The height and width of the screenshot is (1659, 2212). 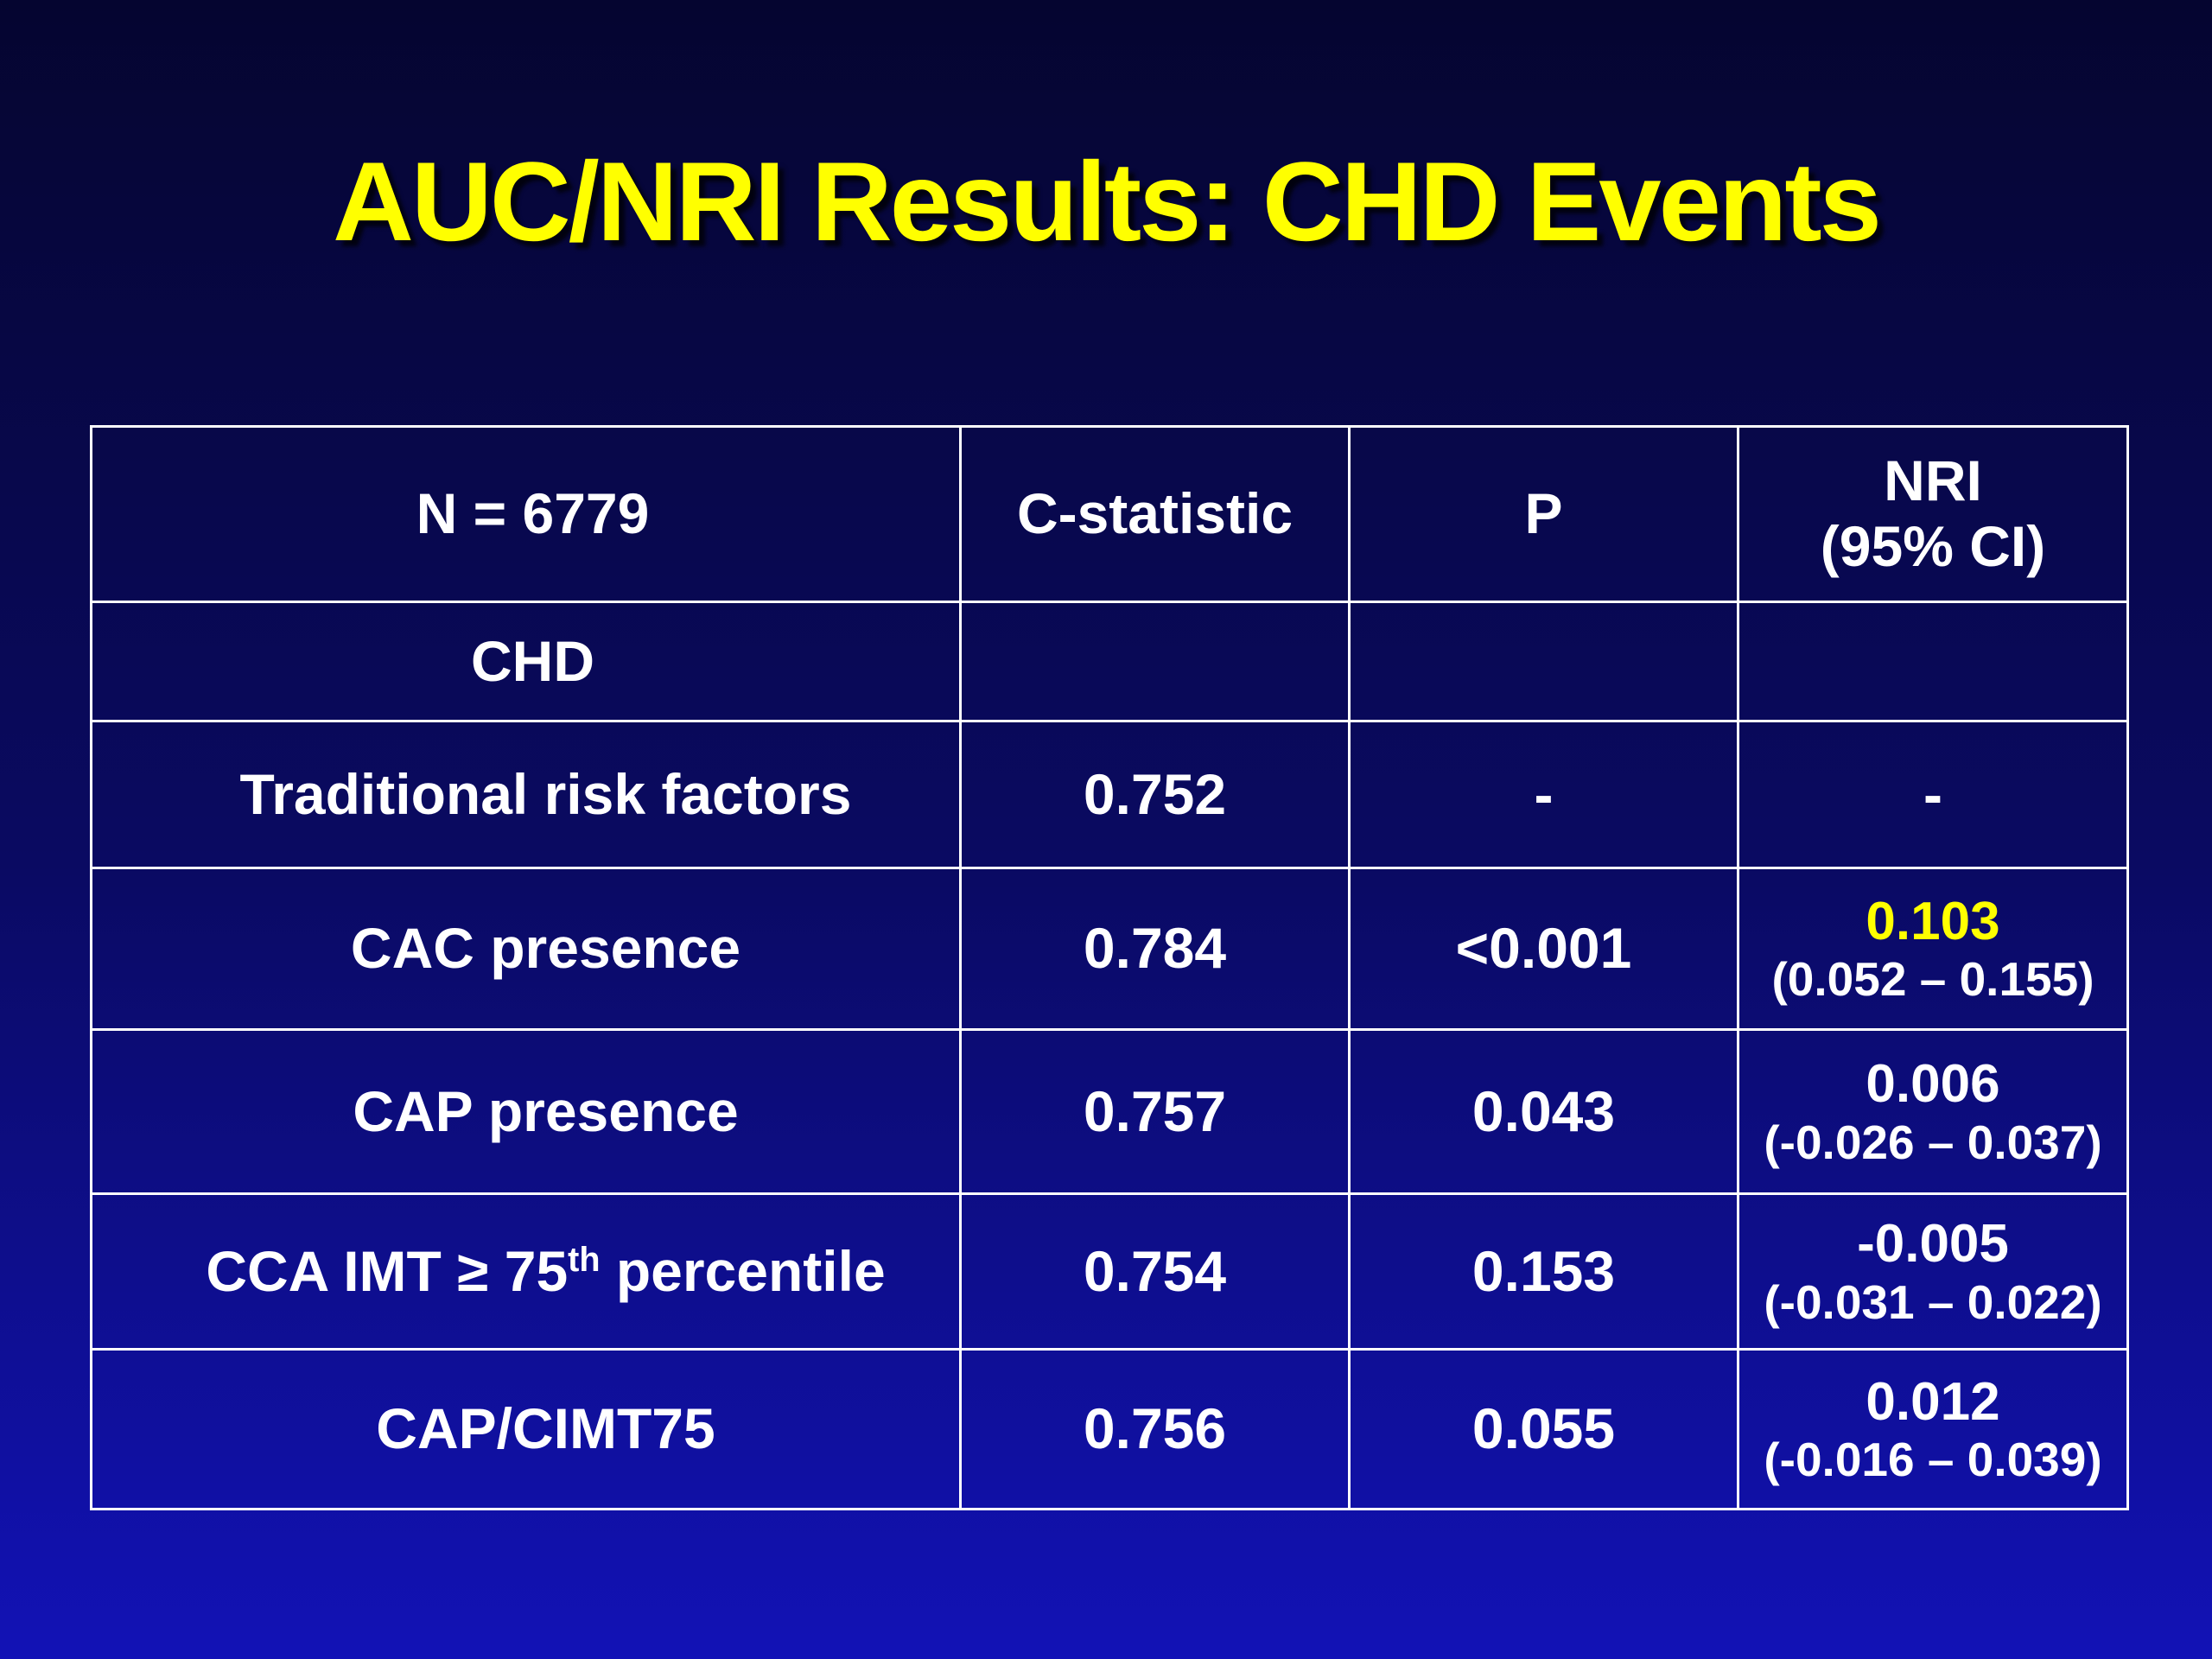 I want to click on row-cap-nri: 0.006 (-0.026 – 0.037), so click(x=1933, y=1111).